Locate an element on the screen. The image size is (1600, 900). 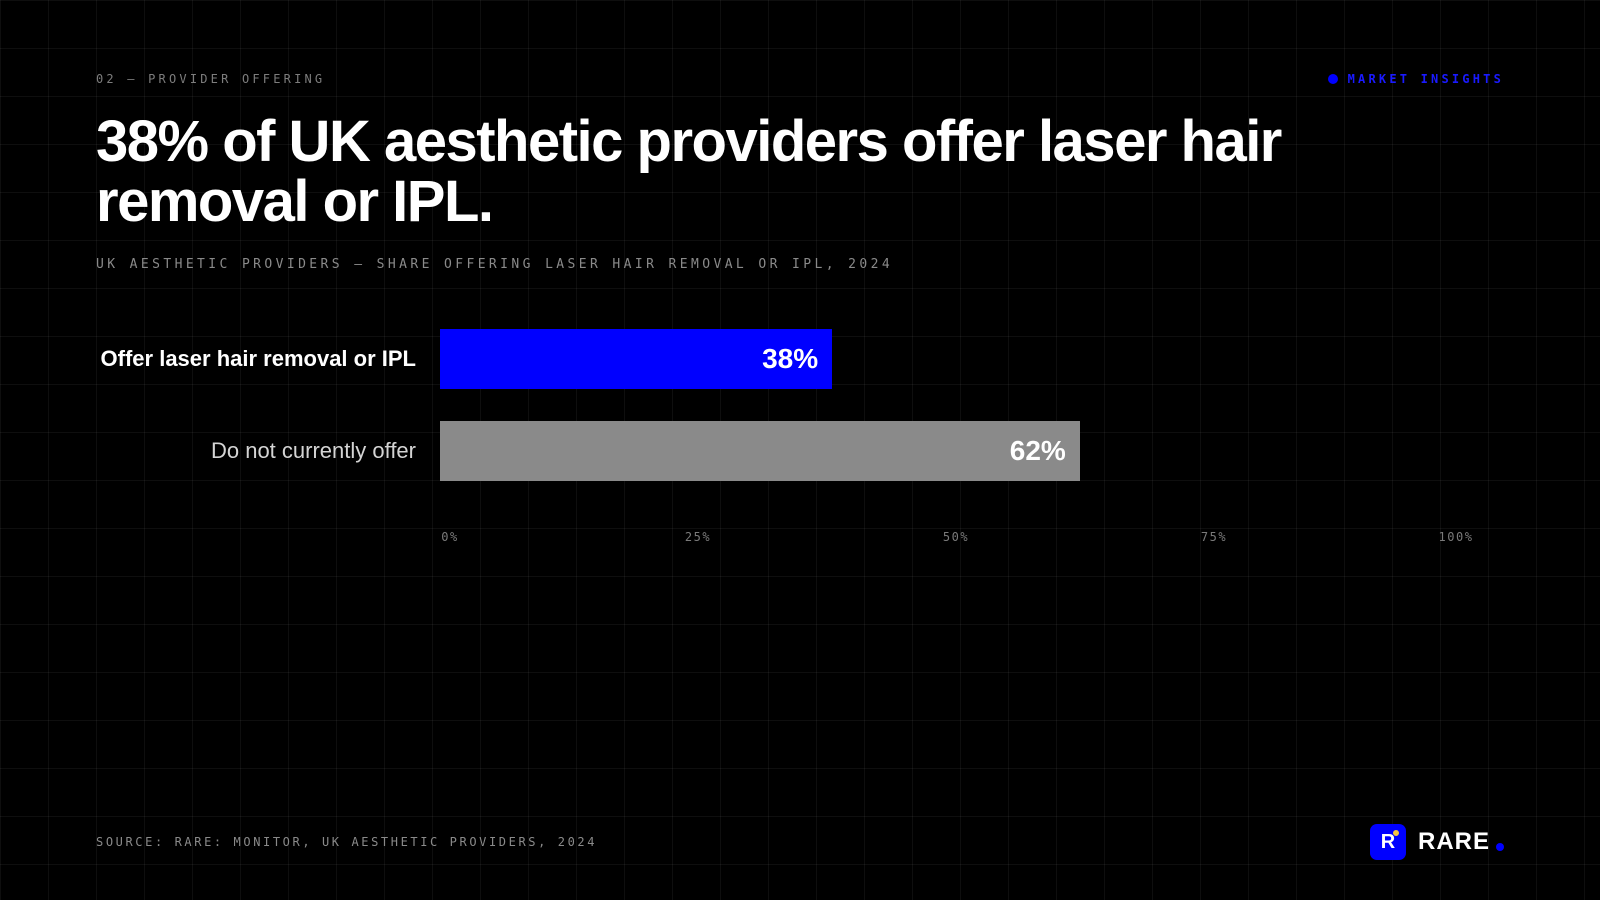
brand-logo: R RARE is located at coordinates (1436, 842).